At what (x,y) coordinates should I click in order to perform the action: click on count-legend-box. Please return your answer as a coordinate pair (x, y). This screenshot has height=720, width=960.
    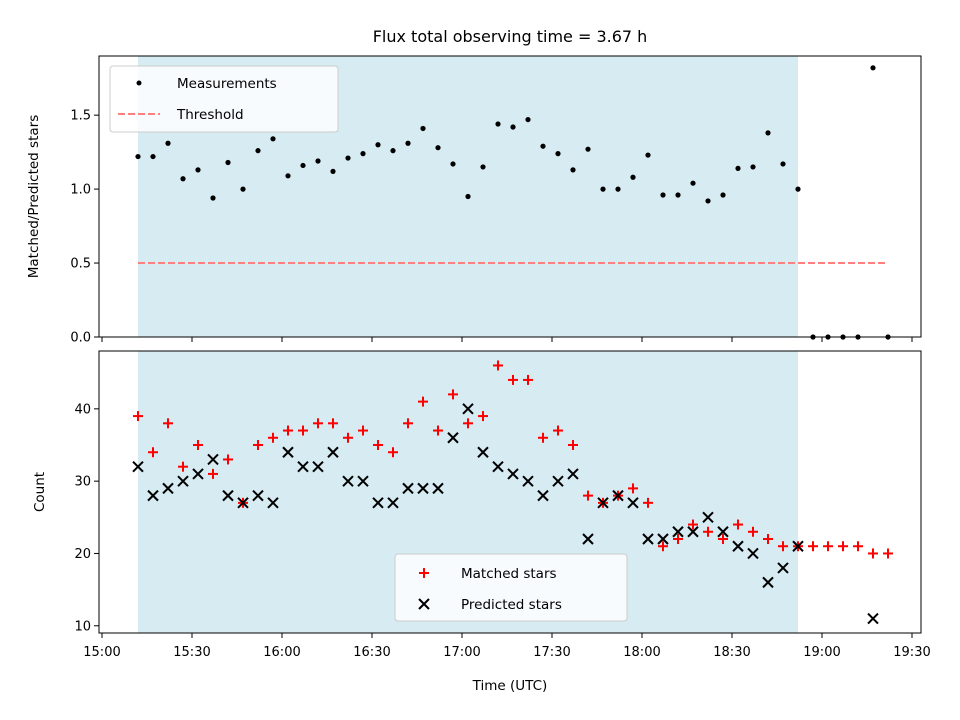
    Looking at the image, I should click on (511, 587).